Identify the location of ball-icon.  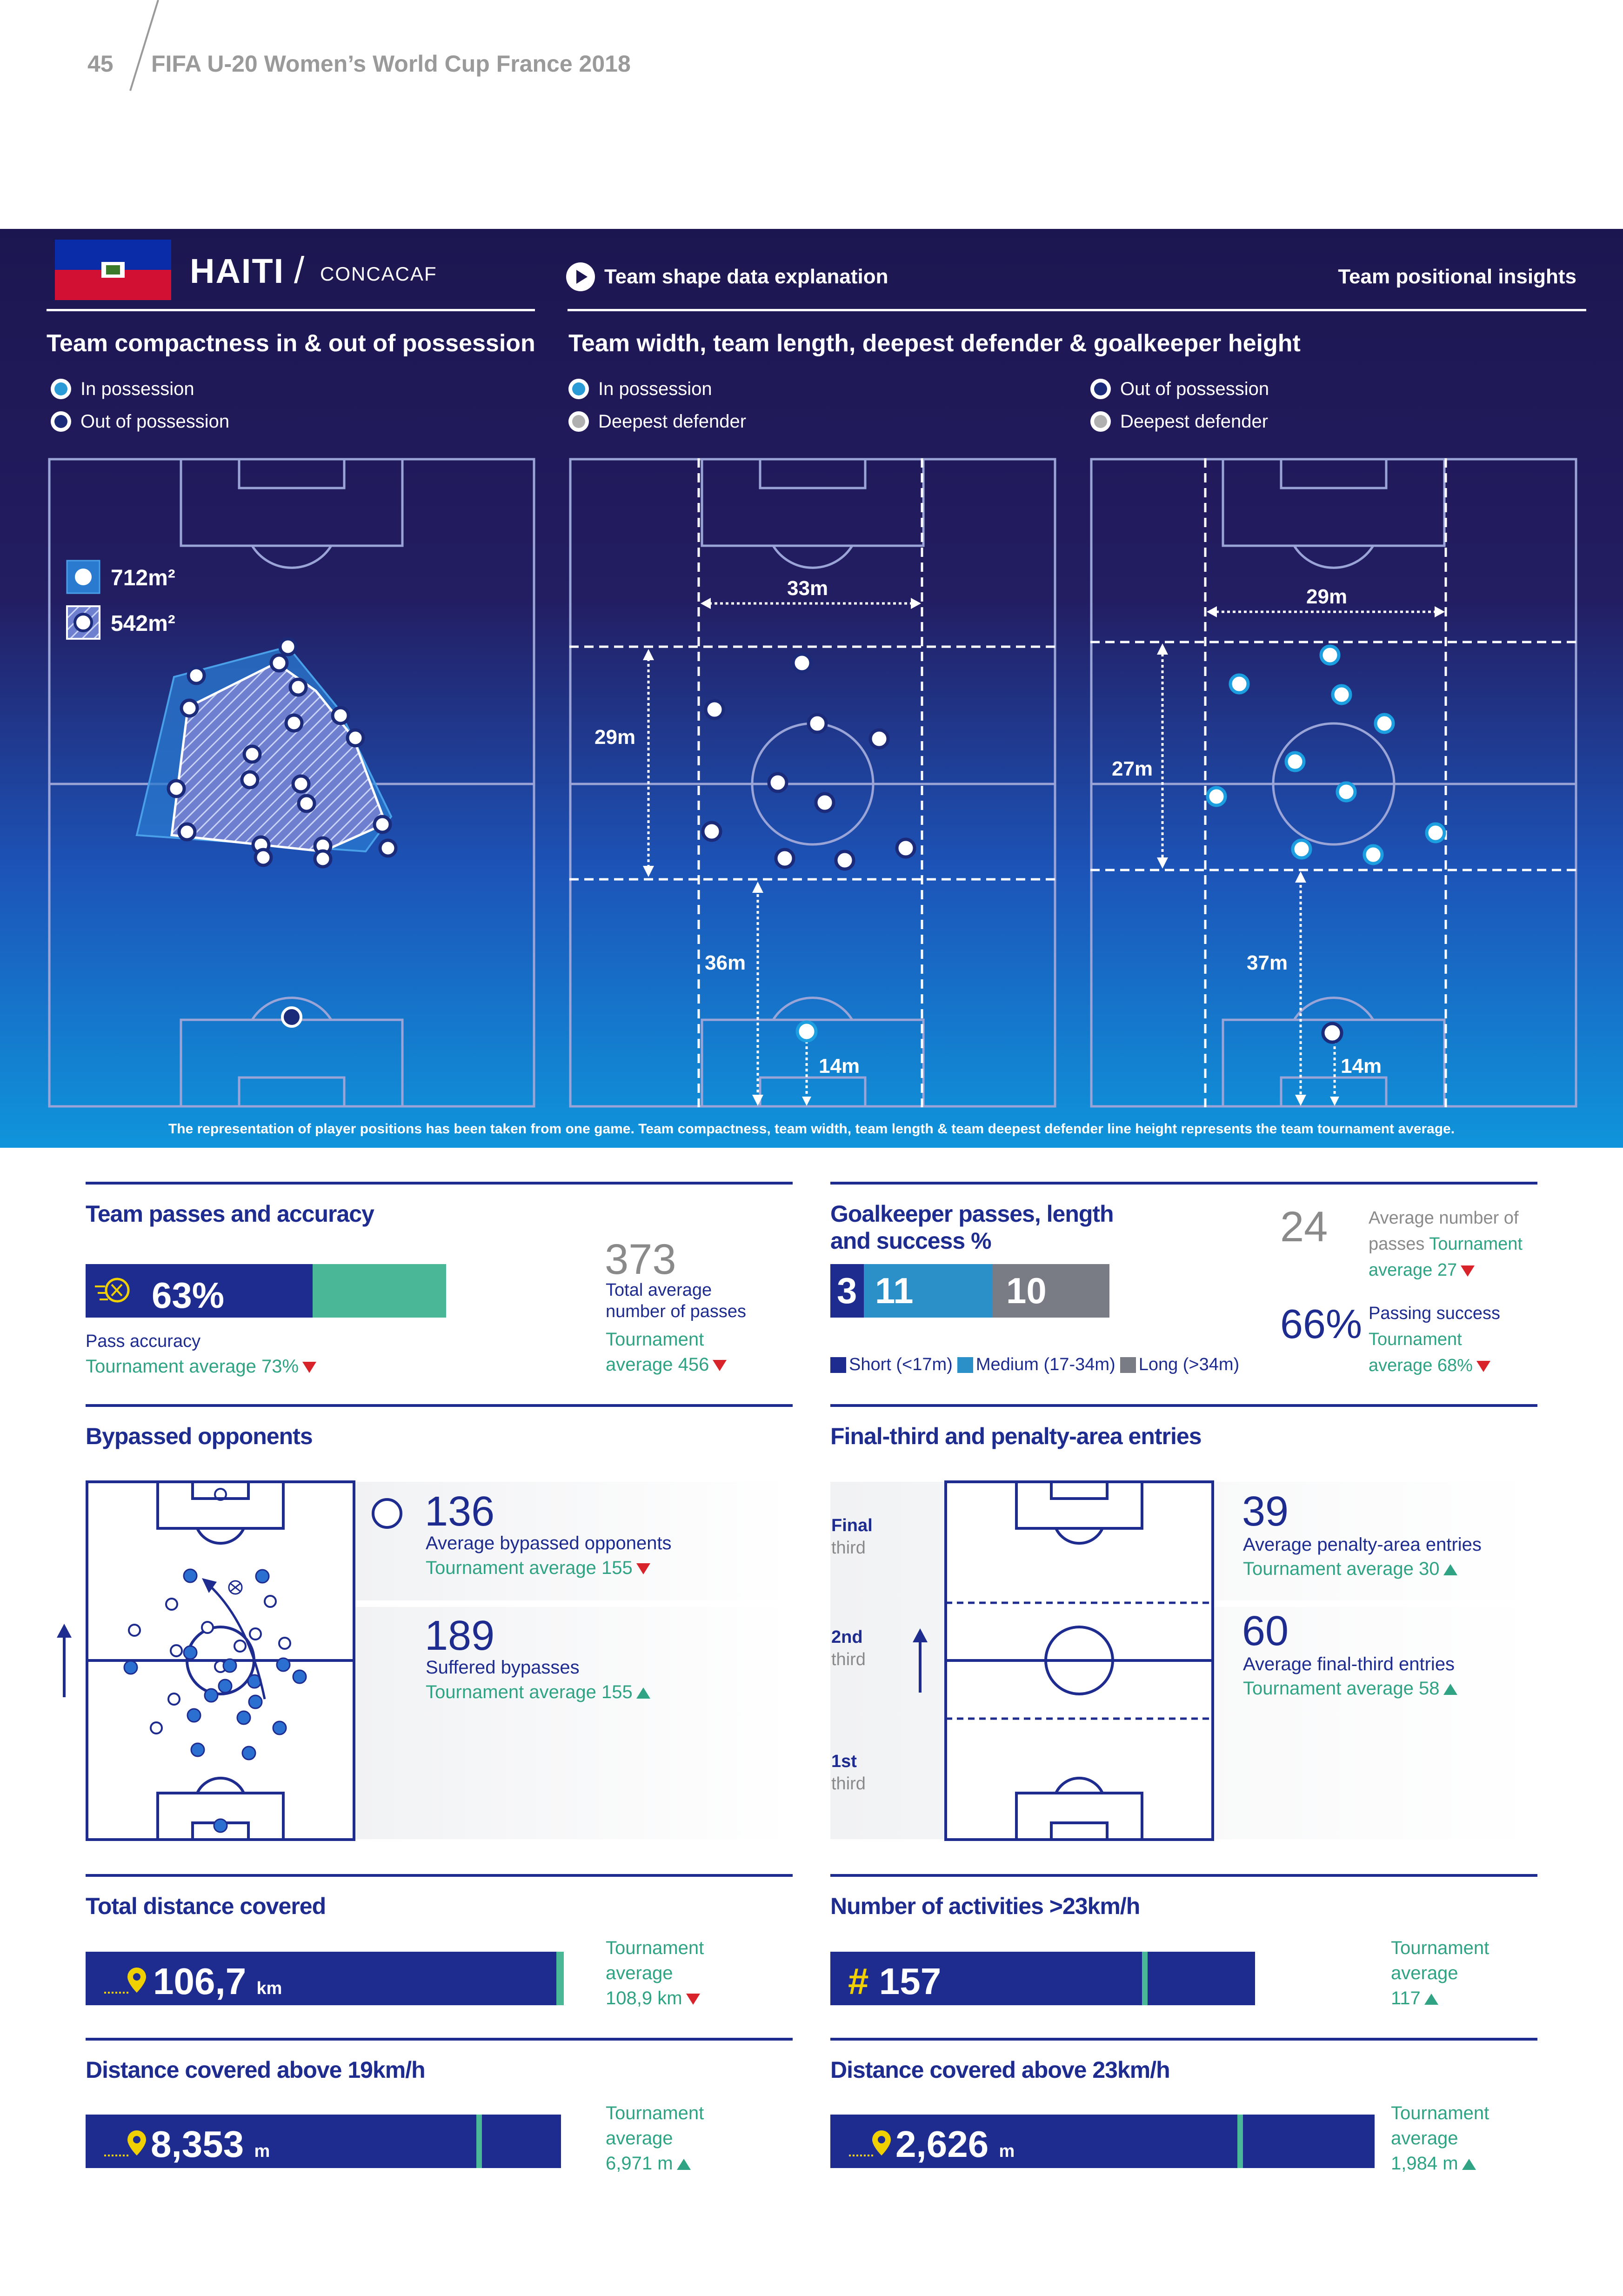
(112, 1290).